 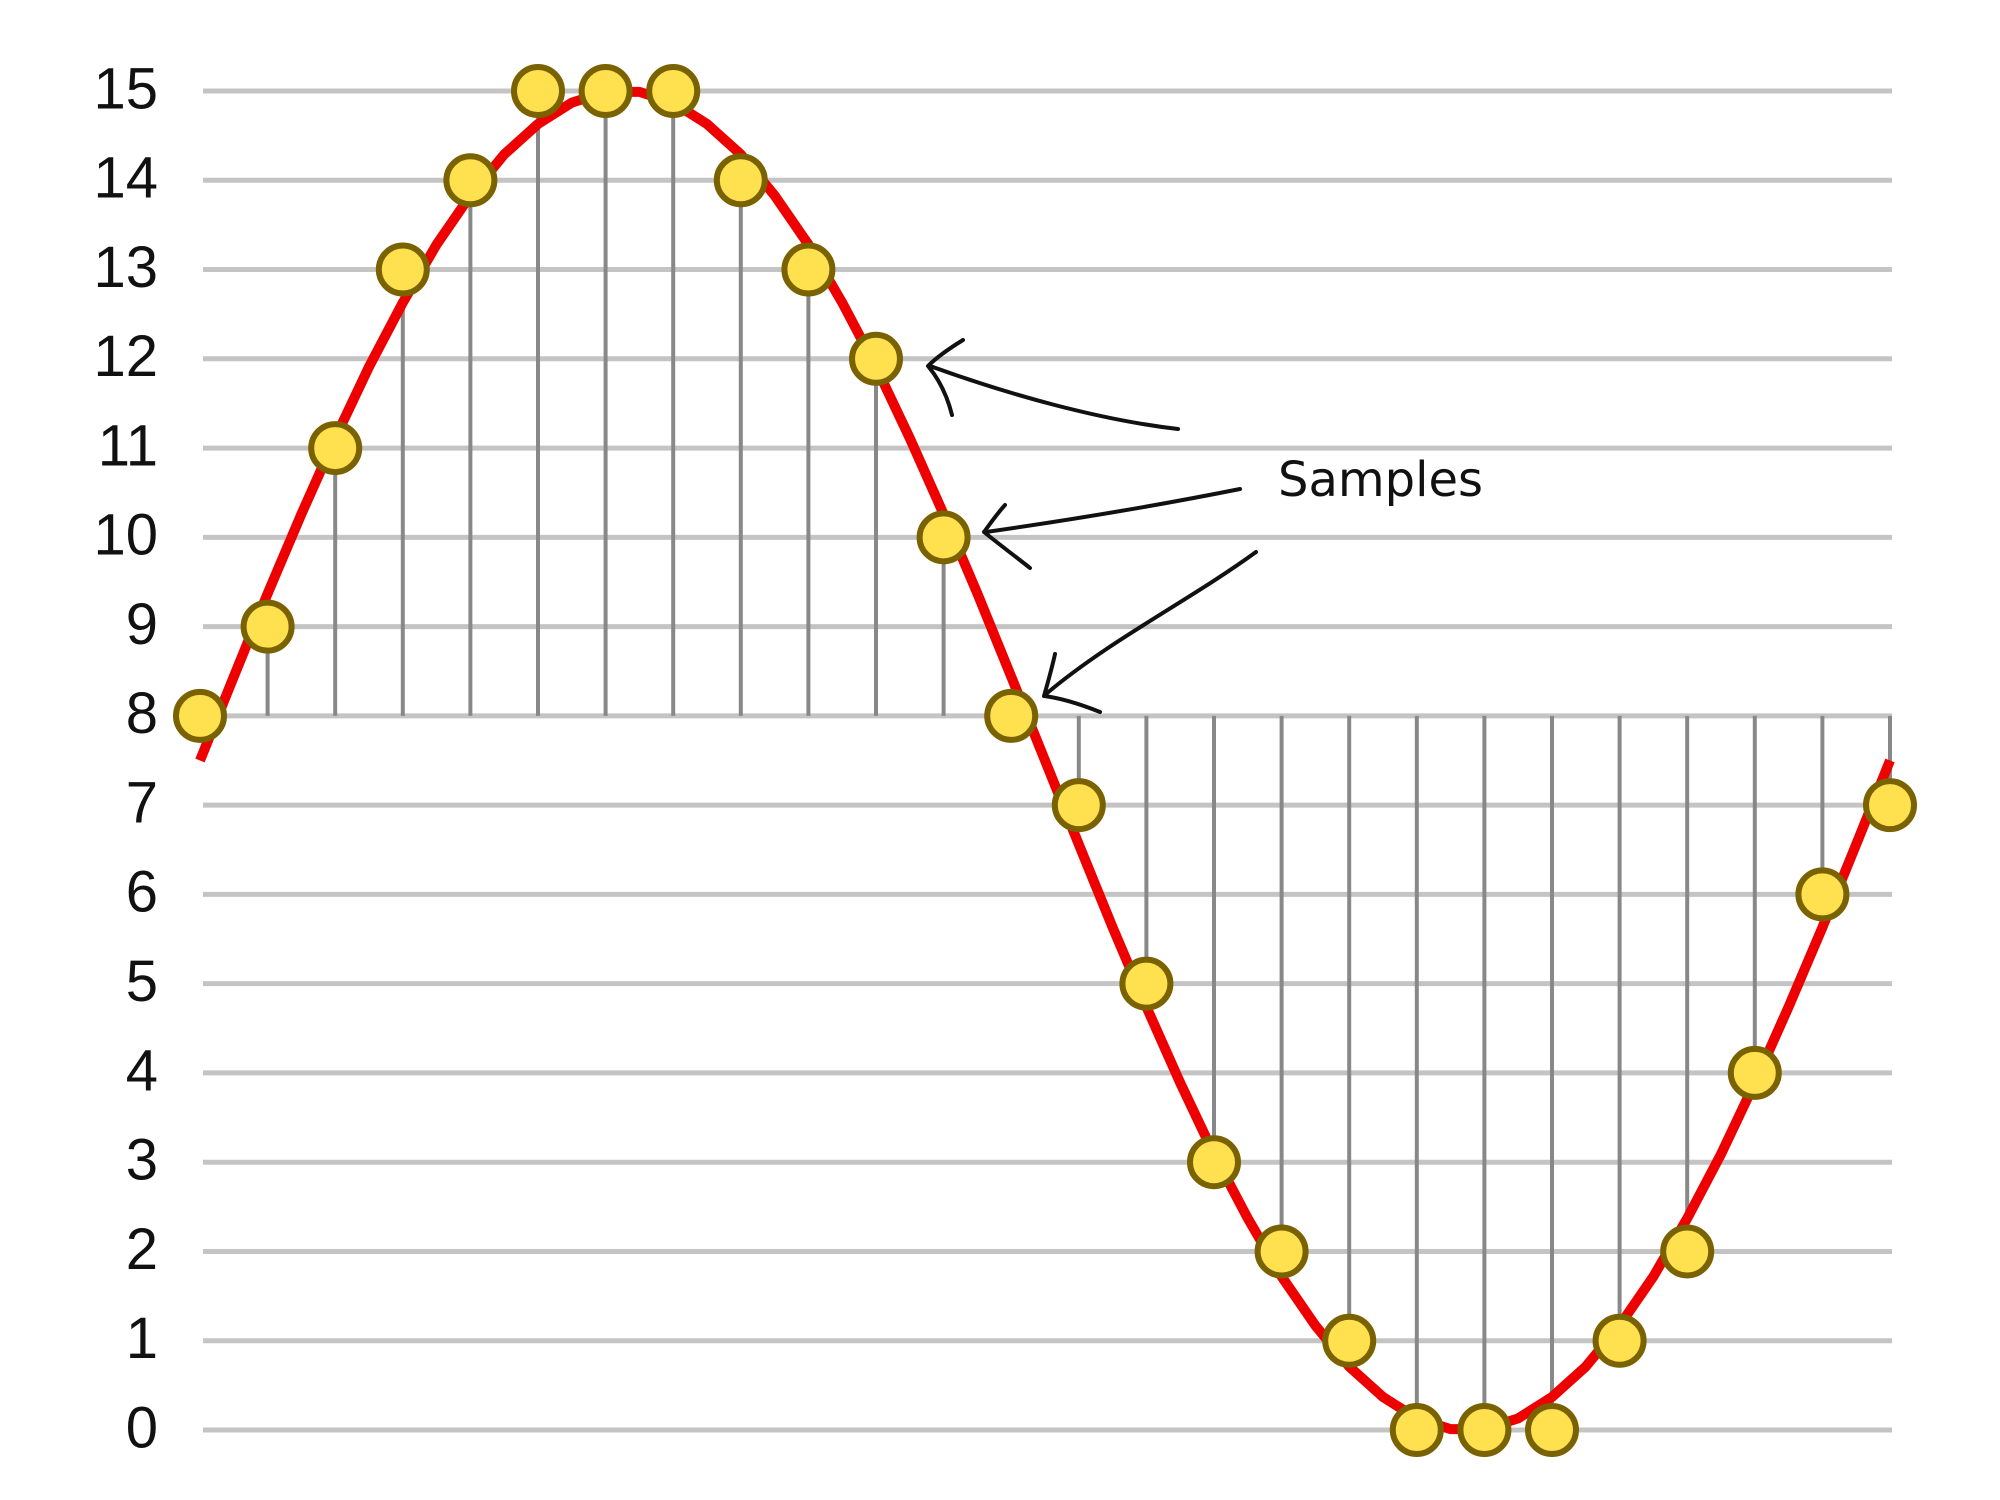 What do you see at coordinates (142, 713) in the screenshot?
I see `y-tick-label: 8` at bounding box center [142, 713].